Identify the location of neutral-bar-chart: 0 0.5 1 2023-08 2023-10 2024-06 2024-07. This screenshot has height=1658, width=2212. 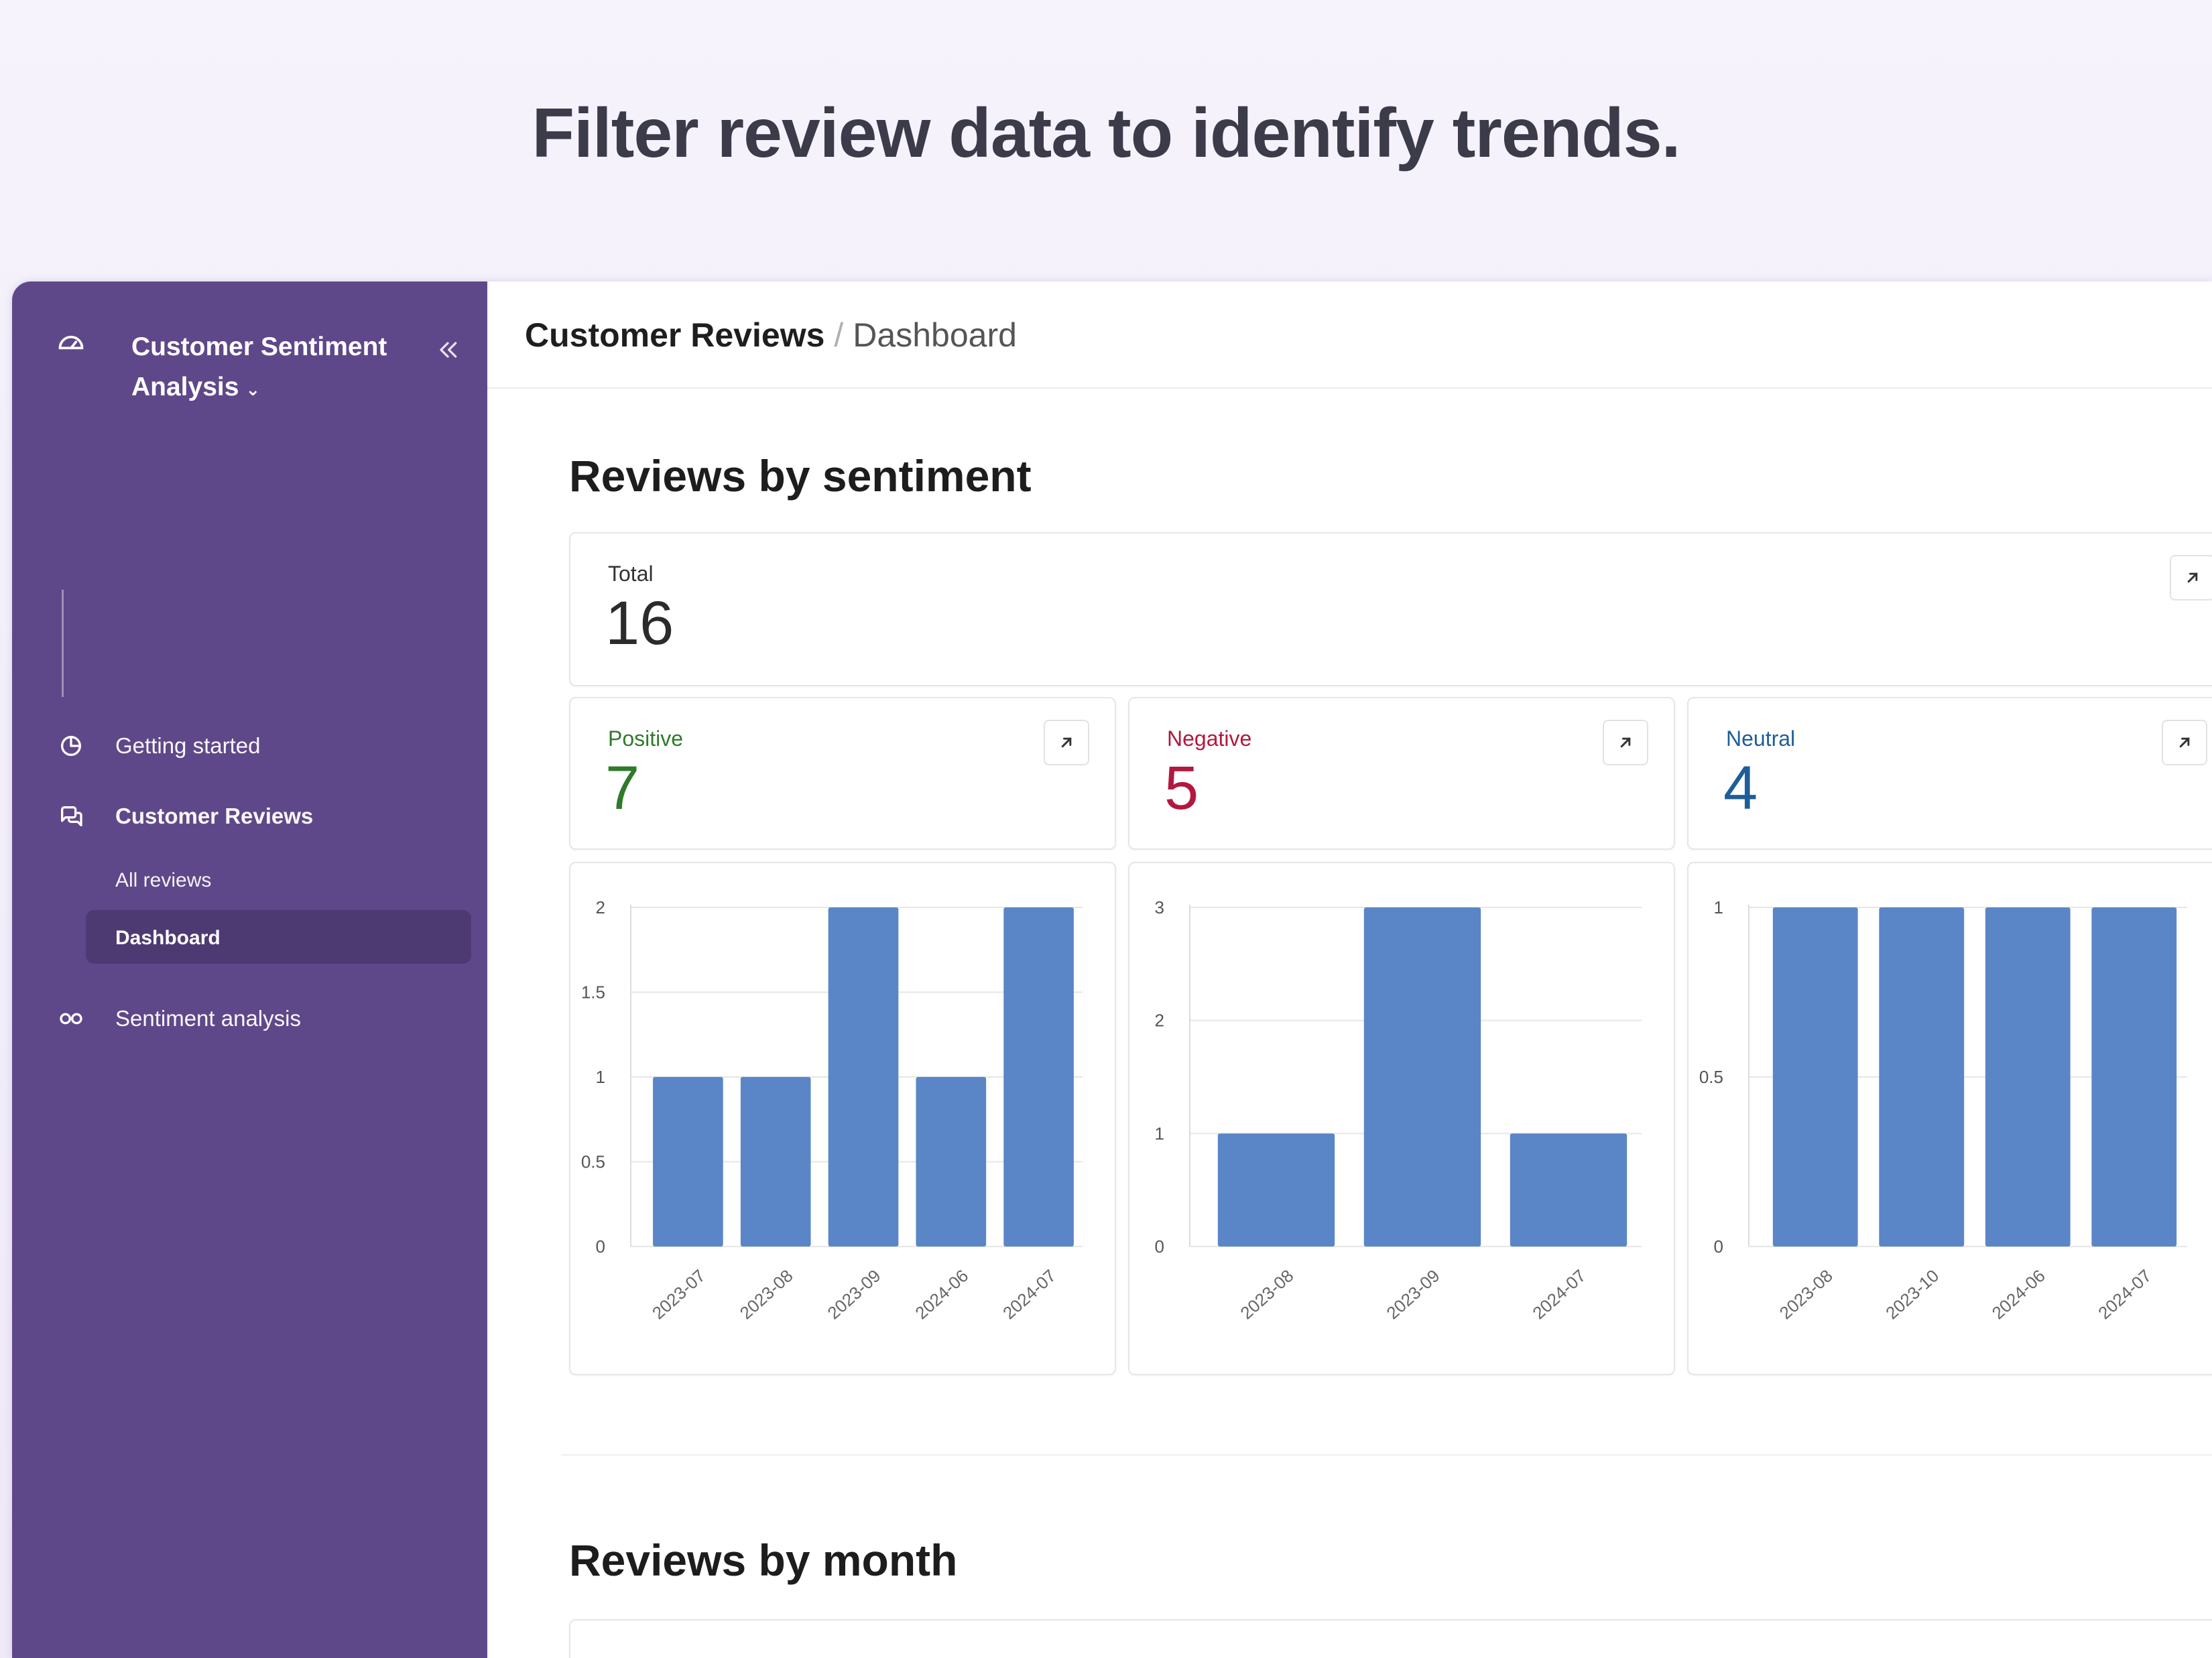
(1943, 1110).